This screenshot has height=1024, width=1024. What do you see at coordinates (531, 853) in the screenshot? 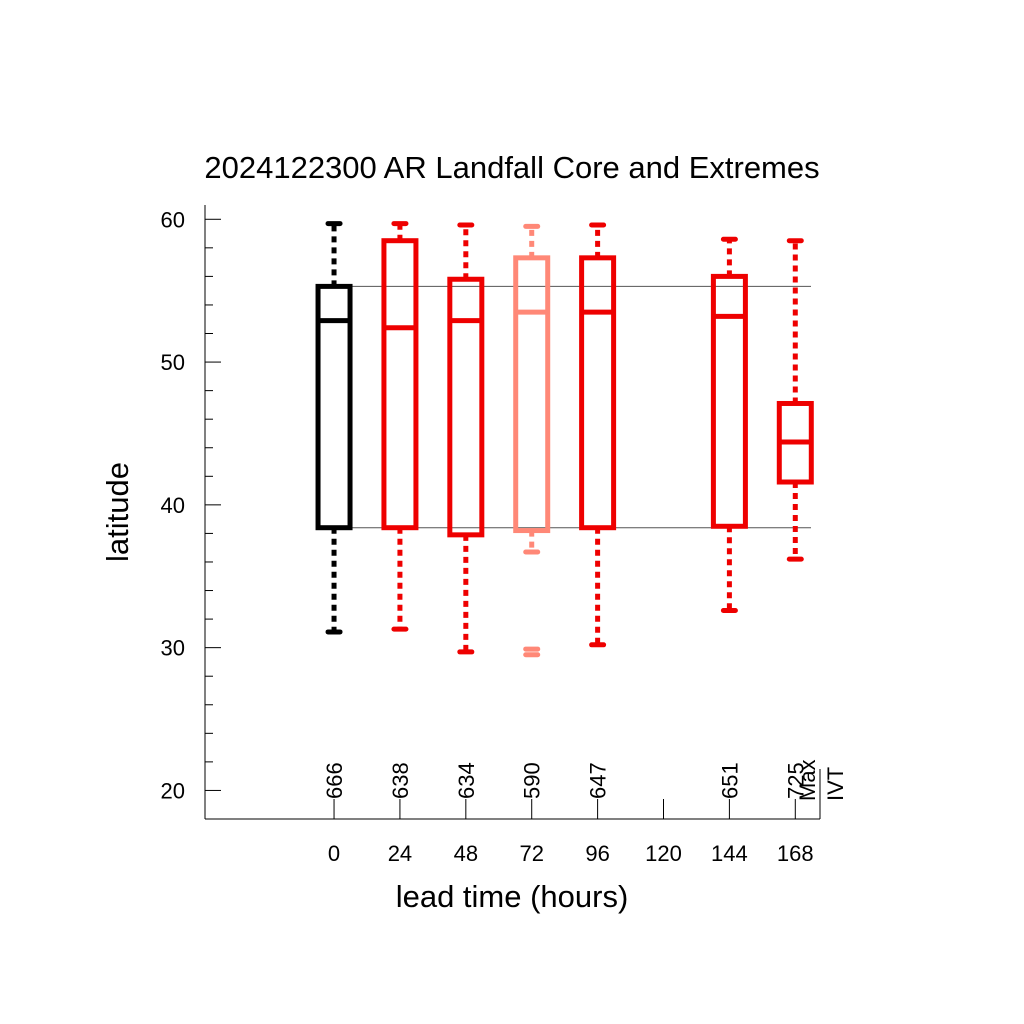
I see `x-tick-label: 72` at bounding box center [531, 853].